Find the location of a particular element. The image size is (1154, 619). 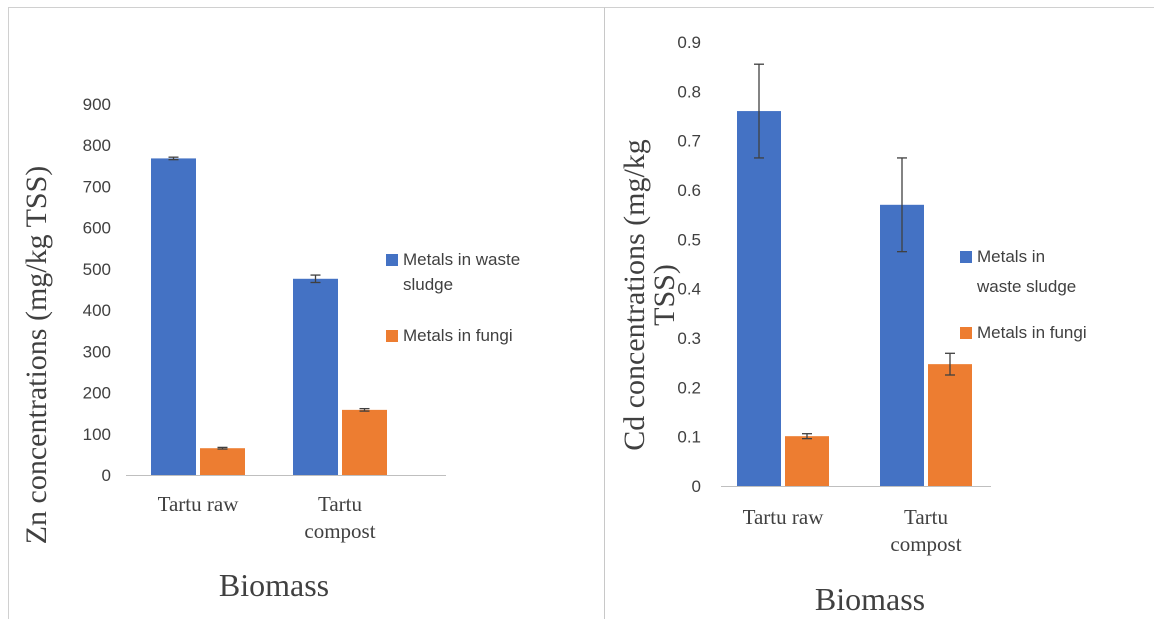

zn-ytick-label: 400 is located at coordinates (97, 310).